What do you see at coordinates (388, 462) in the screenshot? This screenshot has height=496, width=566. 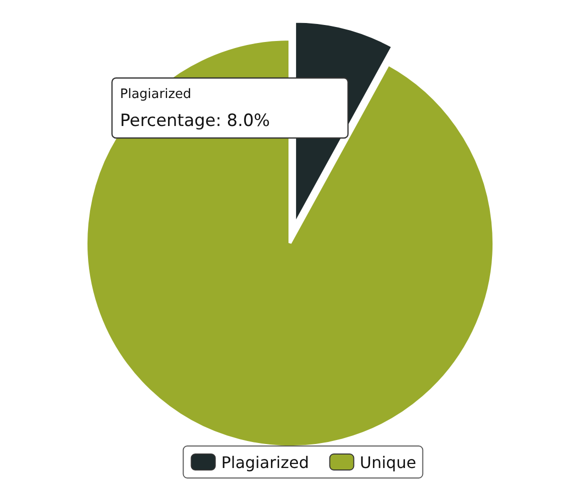 I see `legend-label: Unique` at bounding box center [388, 462].